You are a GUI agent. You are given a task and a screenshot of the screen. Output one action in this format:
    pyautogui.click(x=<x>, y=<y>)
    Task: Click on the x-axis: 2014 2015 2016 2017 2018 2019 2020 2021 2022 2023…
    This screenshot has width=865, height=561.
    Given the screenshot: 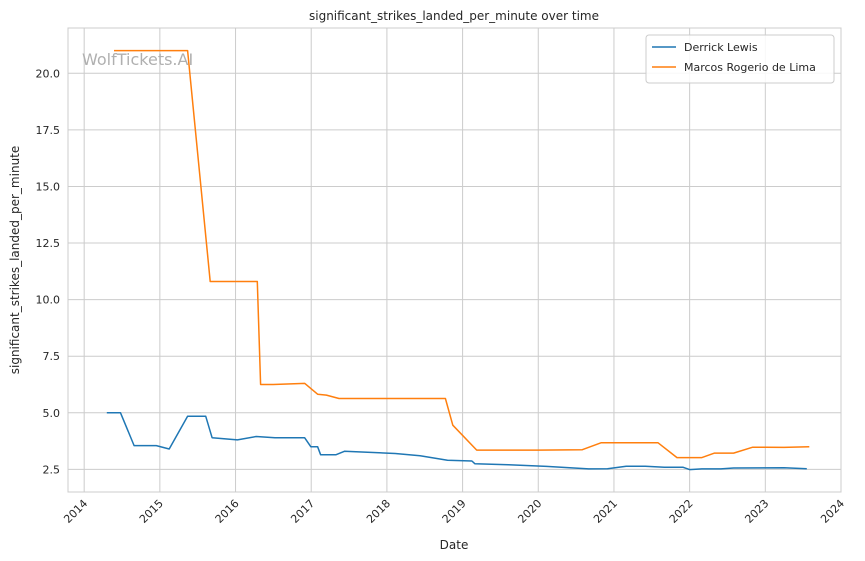 What is the action you would take?
    pyautogui.click(x=454, y=511)
    